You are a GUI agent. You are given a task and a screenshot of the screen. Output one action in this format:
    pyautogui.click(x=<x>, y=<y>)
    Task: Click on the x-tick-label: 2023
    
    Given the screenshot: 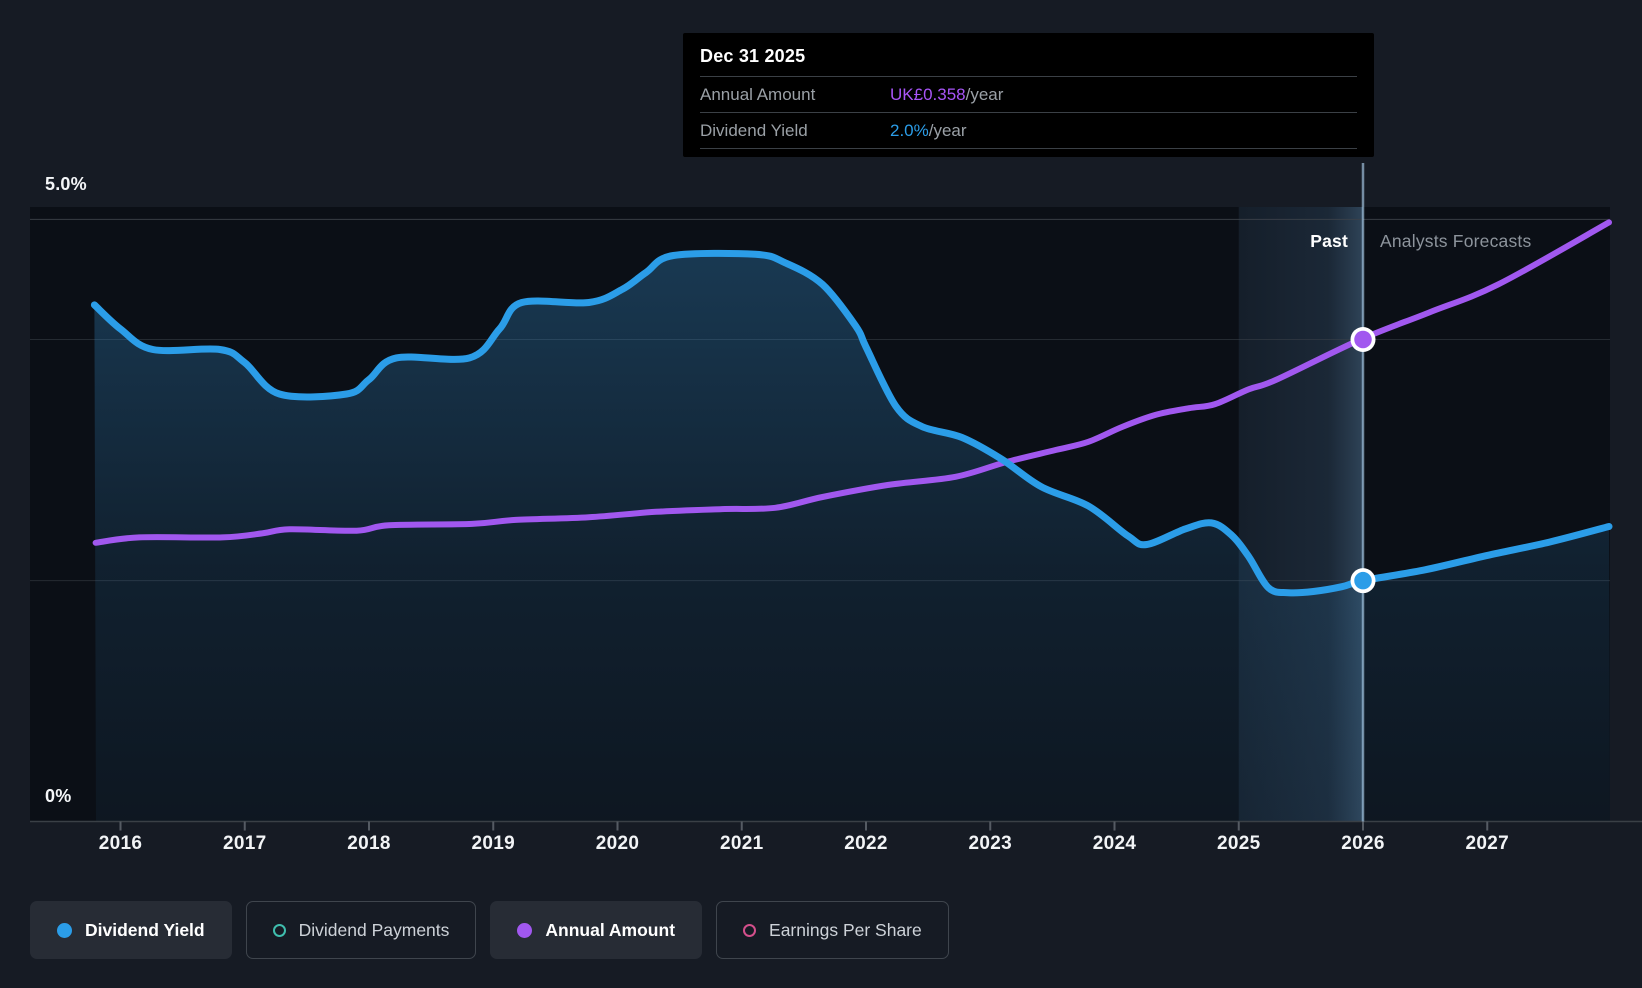 What is the action you would take?
    pyautogui.click(x=990, y=843)
    